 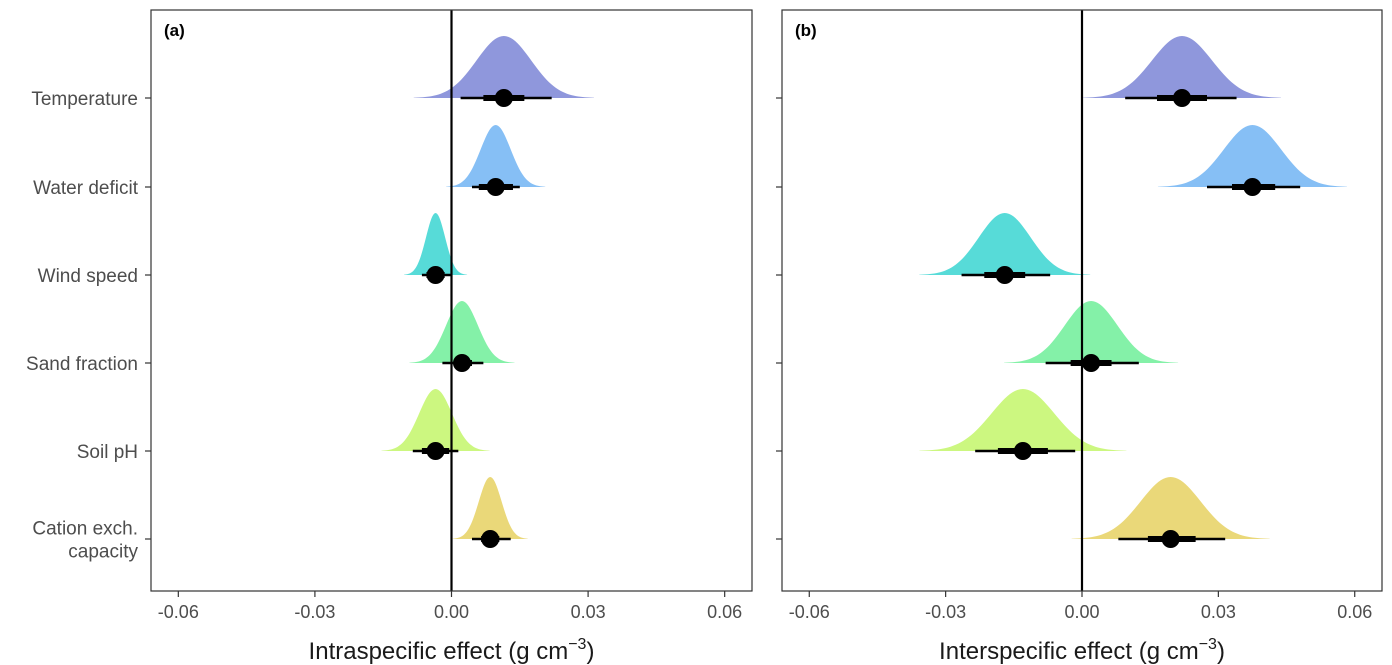 What do you see at coordinates (174, 30) in the screenshot?
I see `panel-label: (a)` at bounding box center [174, 30].